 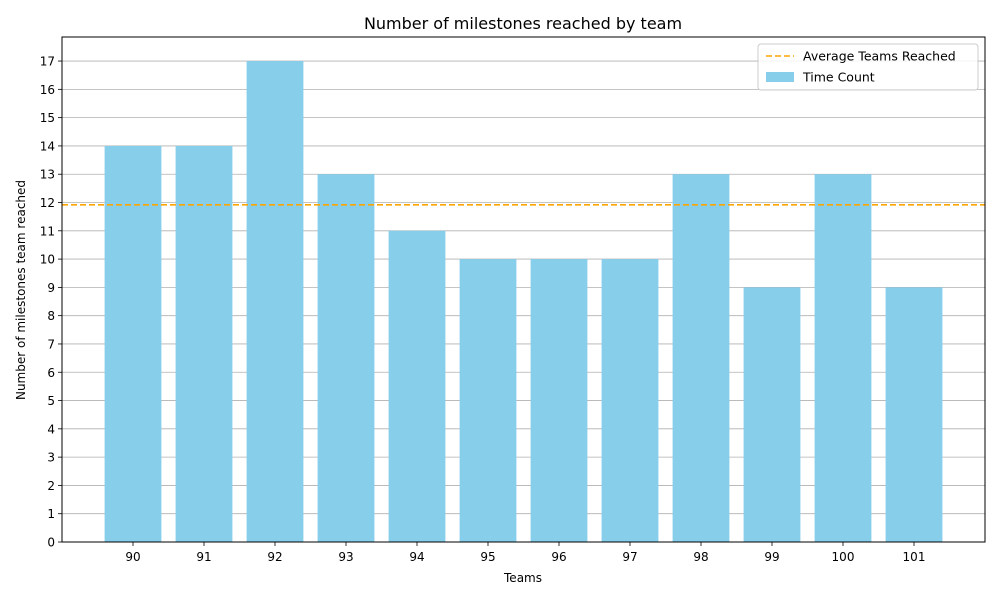 I want to click on x-axis-label: Teams, so click(x=522, y=578).